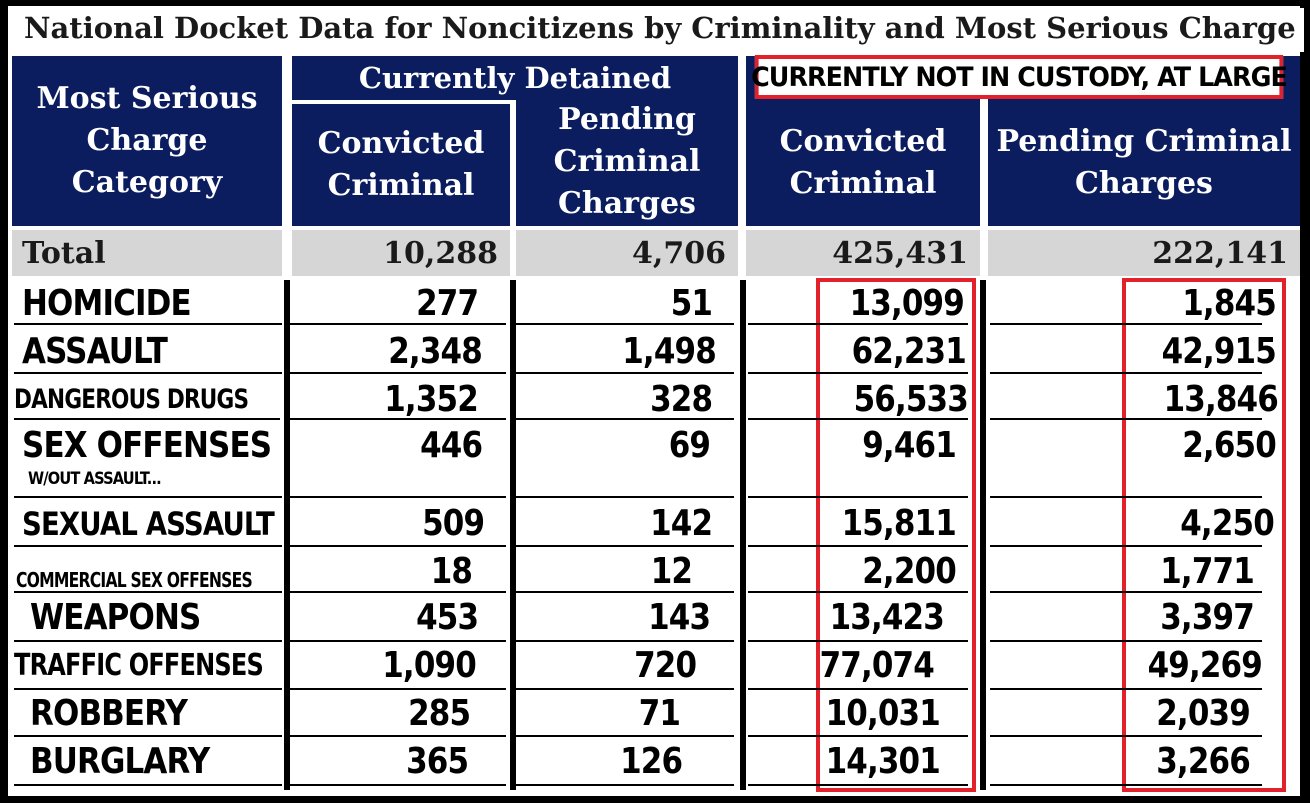 The width and height of the screenshot is (1310, 803). Describe the element at coordinates (1203, 761) in the screenshot. I see `row-value-c4: 3,266` at that location.